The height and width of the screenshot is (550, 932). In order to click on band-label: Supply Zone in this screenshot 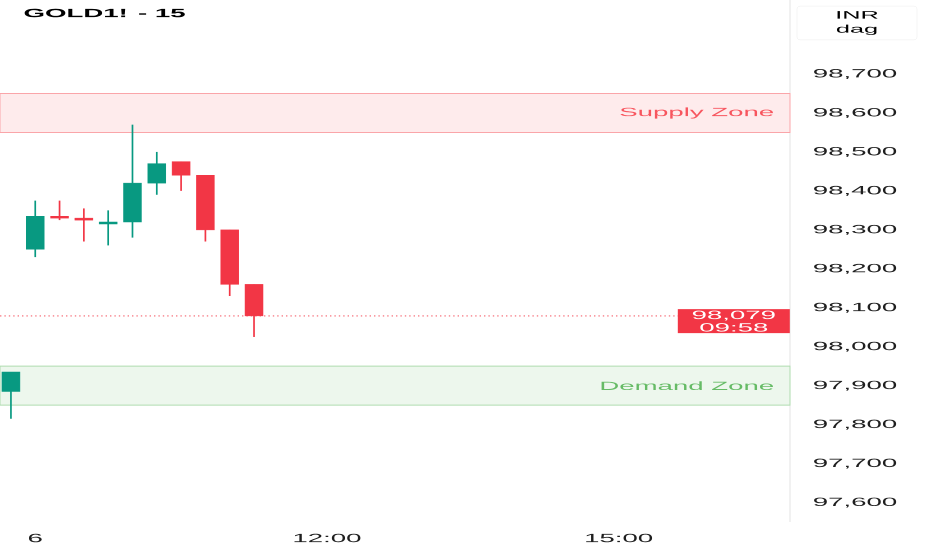, I will do `click(696, 113)`.